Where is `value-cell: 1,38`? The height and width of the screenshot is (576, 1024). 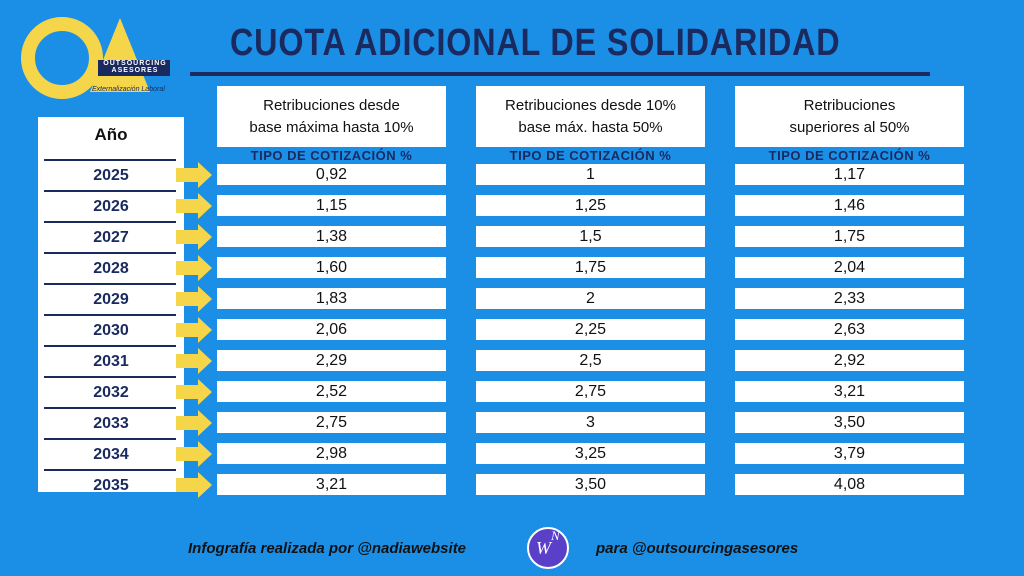
value-cell: 1,38 is located at coordinates (331, 236).